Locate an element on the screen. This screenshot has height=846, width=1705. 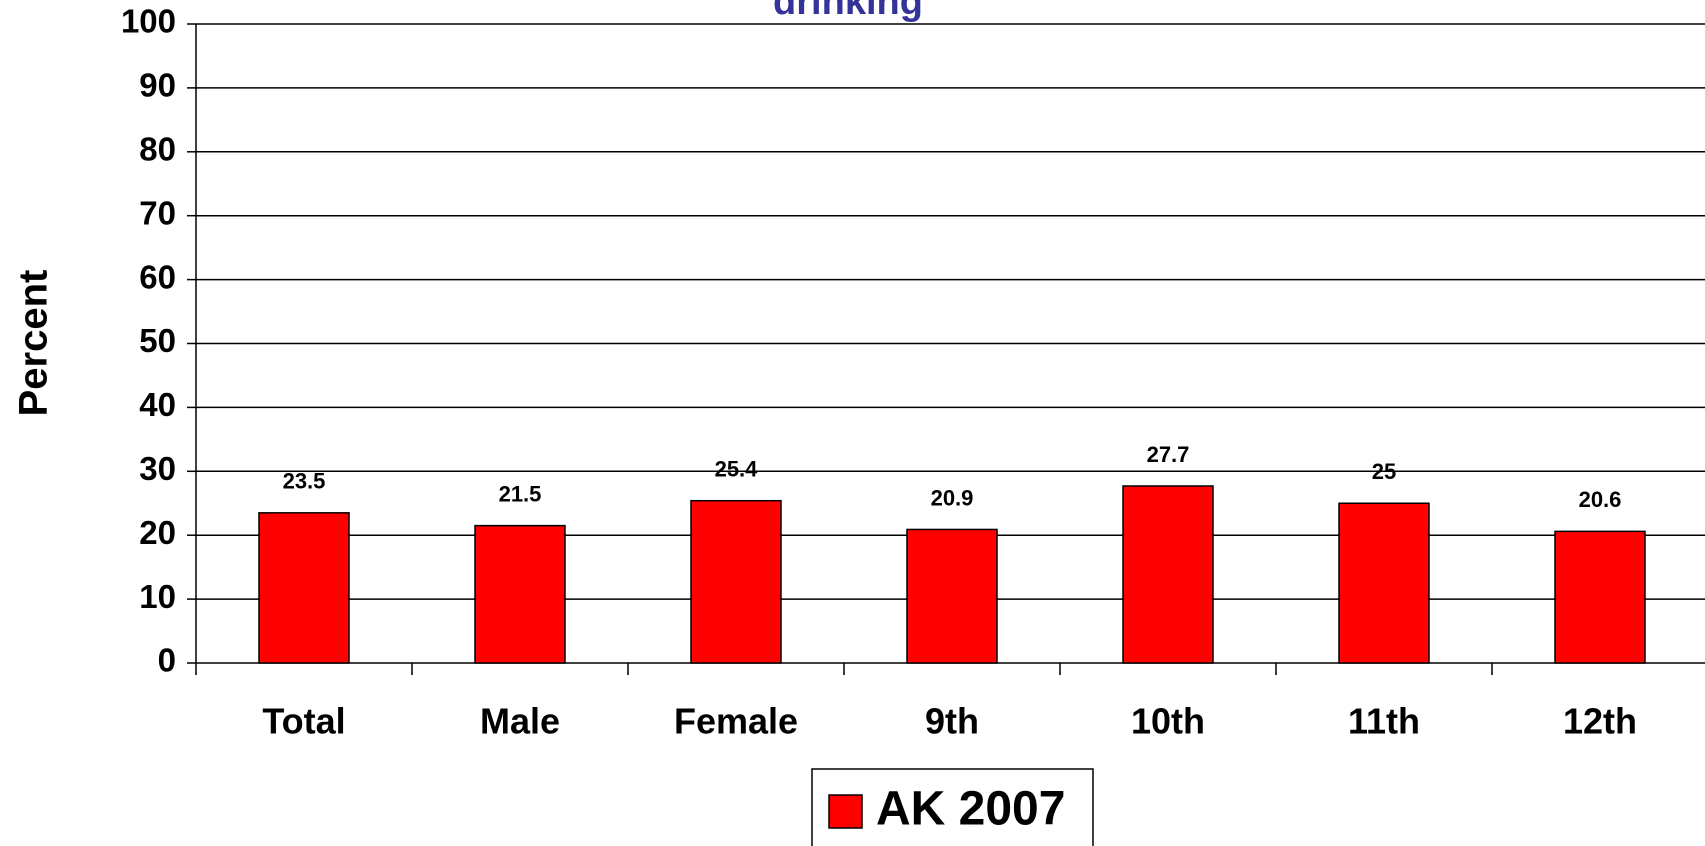
value-label: 25.4 is located at coordinates (737, 469).